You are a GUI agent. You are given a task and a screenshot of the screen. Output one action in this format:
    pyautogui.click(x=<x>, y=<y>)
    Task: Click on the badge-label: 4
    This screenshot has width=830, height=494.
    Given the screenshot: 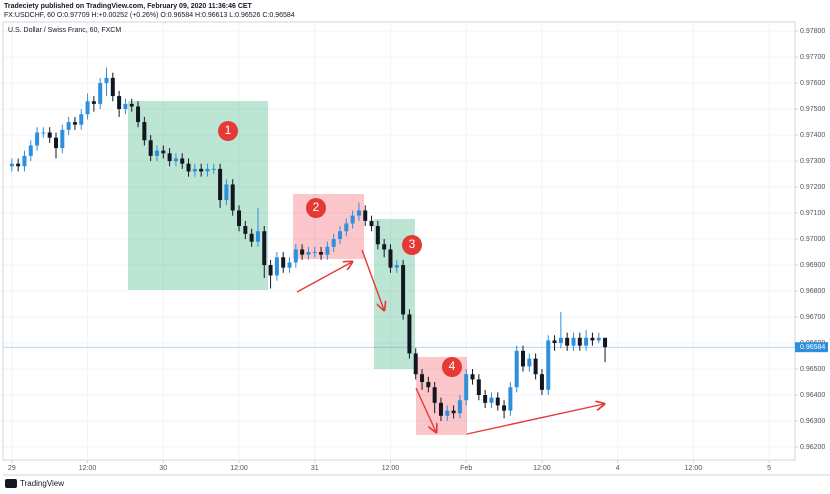 What is the action you would take?
    pyautogui.click(x=452, y=366)
    